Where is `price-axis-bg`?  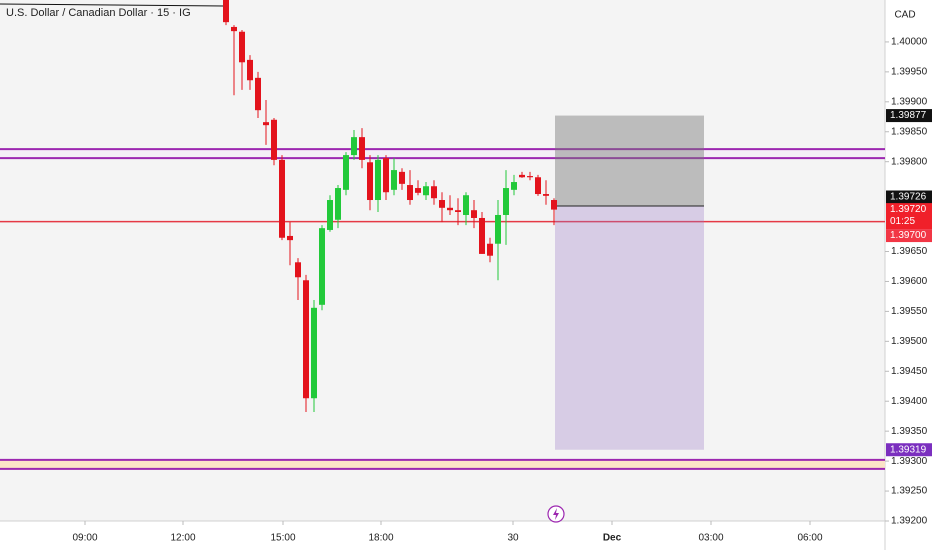
price-axis-bg is located at coordinates (908, 275).